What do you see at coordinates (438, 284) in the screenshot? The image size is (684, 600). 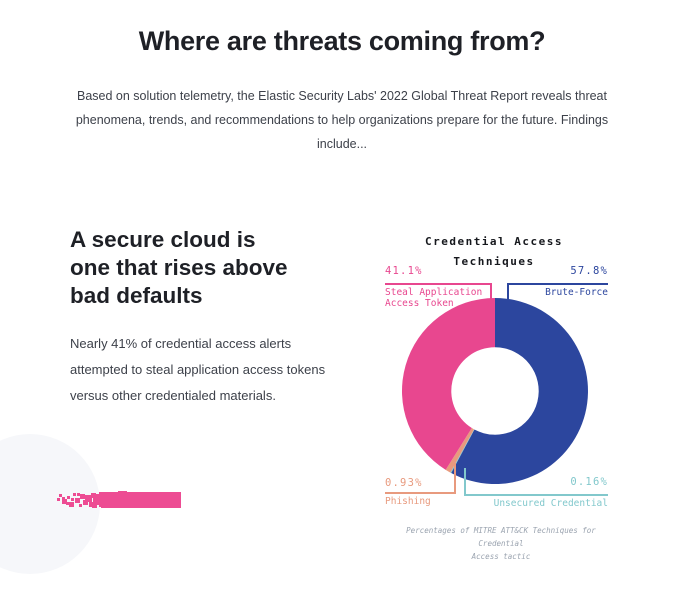 I see `leader-line-steal-app-token` at bounding box center [438, 284].